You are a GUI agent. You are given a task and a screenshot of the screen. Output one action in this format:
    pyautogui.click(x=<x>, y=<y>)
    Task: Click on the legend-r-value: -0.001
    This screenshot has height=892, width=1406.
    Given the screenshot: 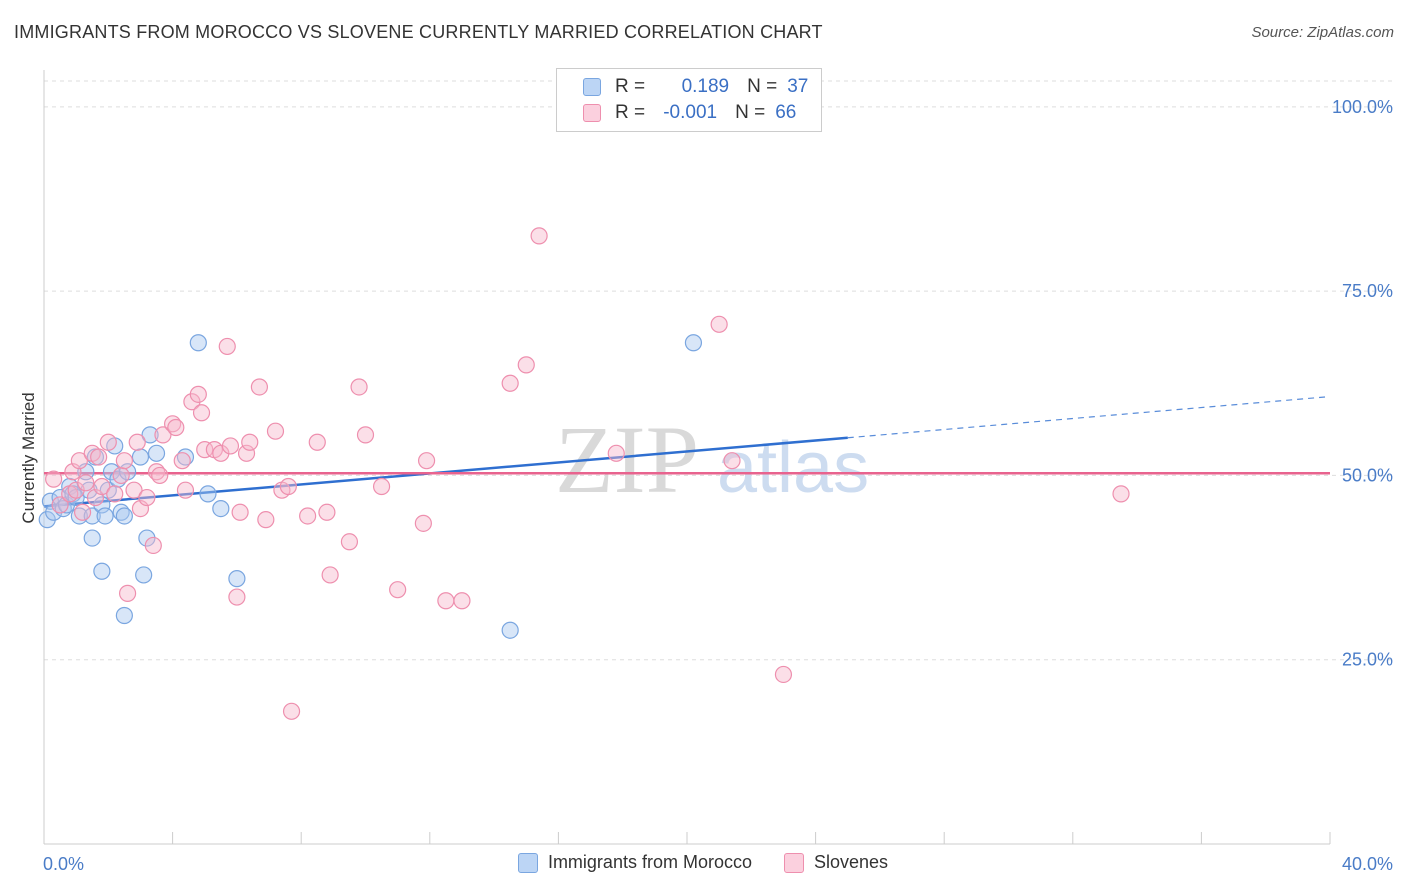 What is the action you would take?
    pyautogui.click(x=690, y=112)
    